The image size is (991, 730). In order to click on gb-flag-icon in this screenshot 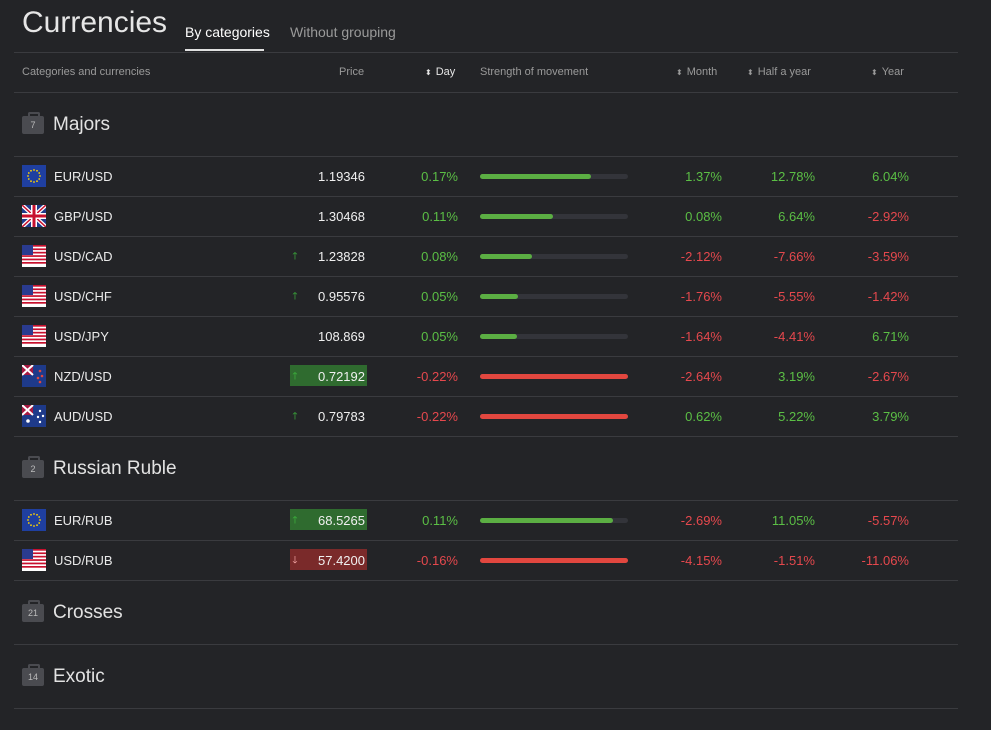, I will do `click(34, 216)`.